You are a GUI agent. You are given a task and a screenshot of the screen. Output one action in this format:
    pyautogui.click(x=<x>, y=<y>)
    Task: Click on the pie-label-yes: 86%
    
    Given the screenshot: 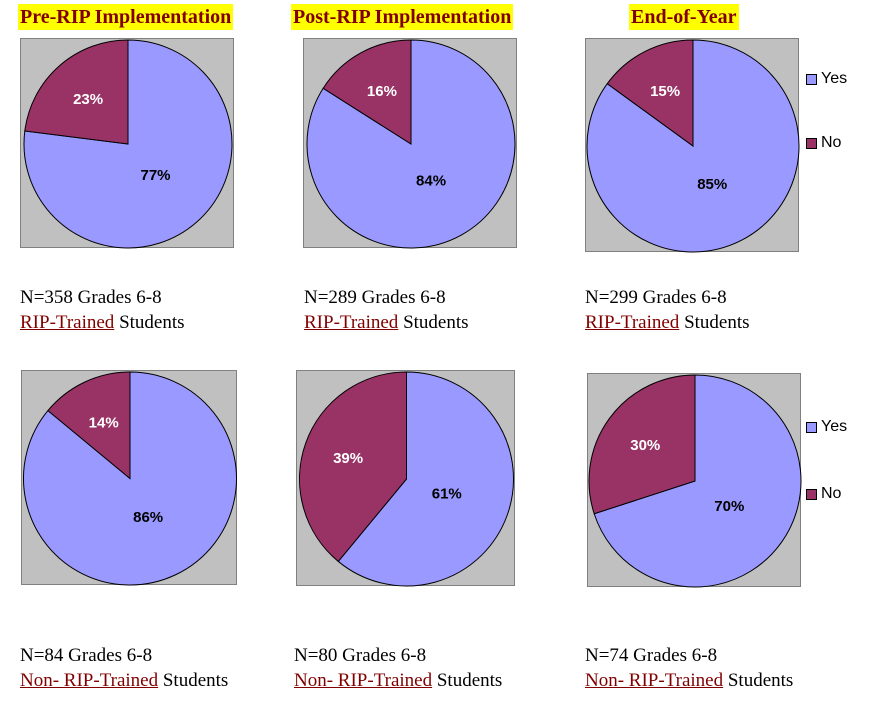 What is the action you would take?
    pyautogui.click(x=148, y=517)
    